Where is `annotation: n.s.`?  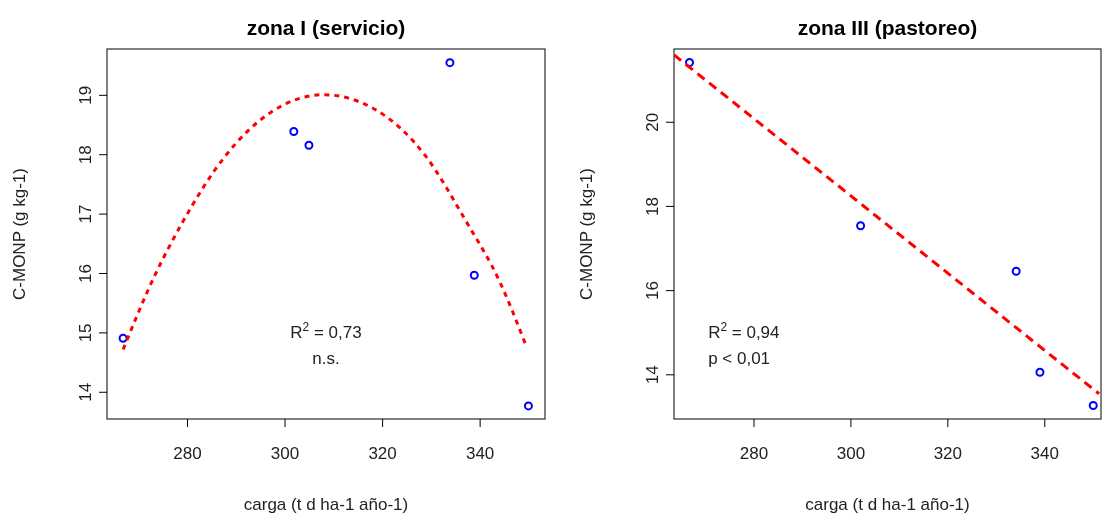
annotation: n.s. is located at coordinates (326, 358).